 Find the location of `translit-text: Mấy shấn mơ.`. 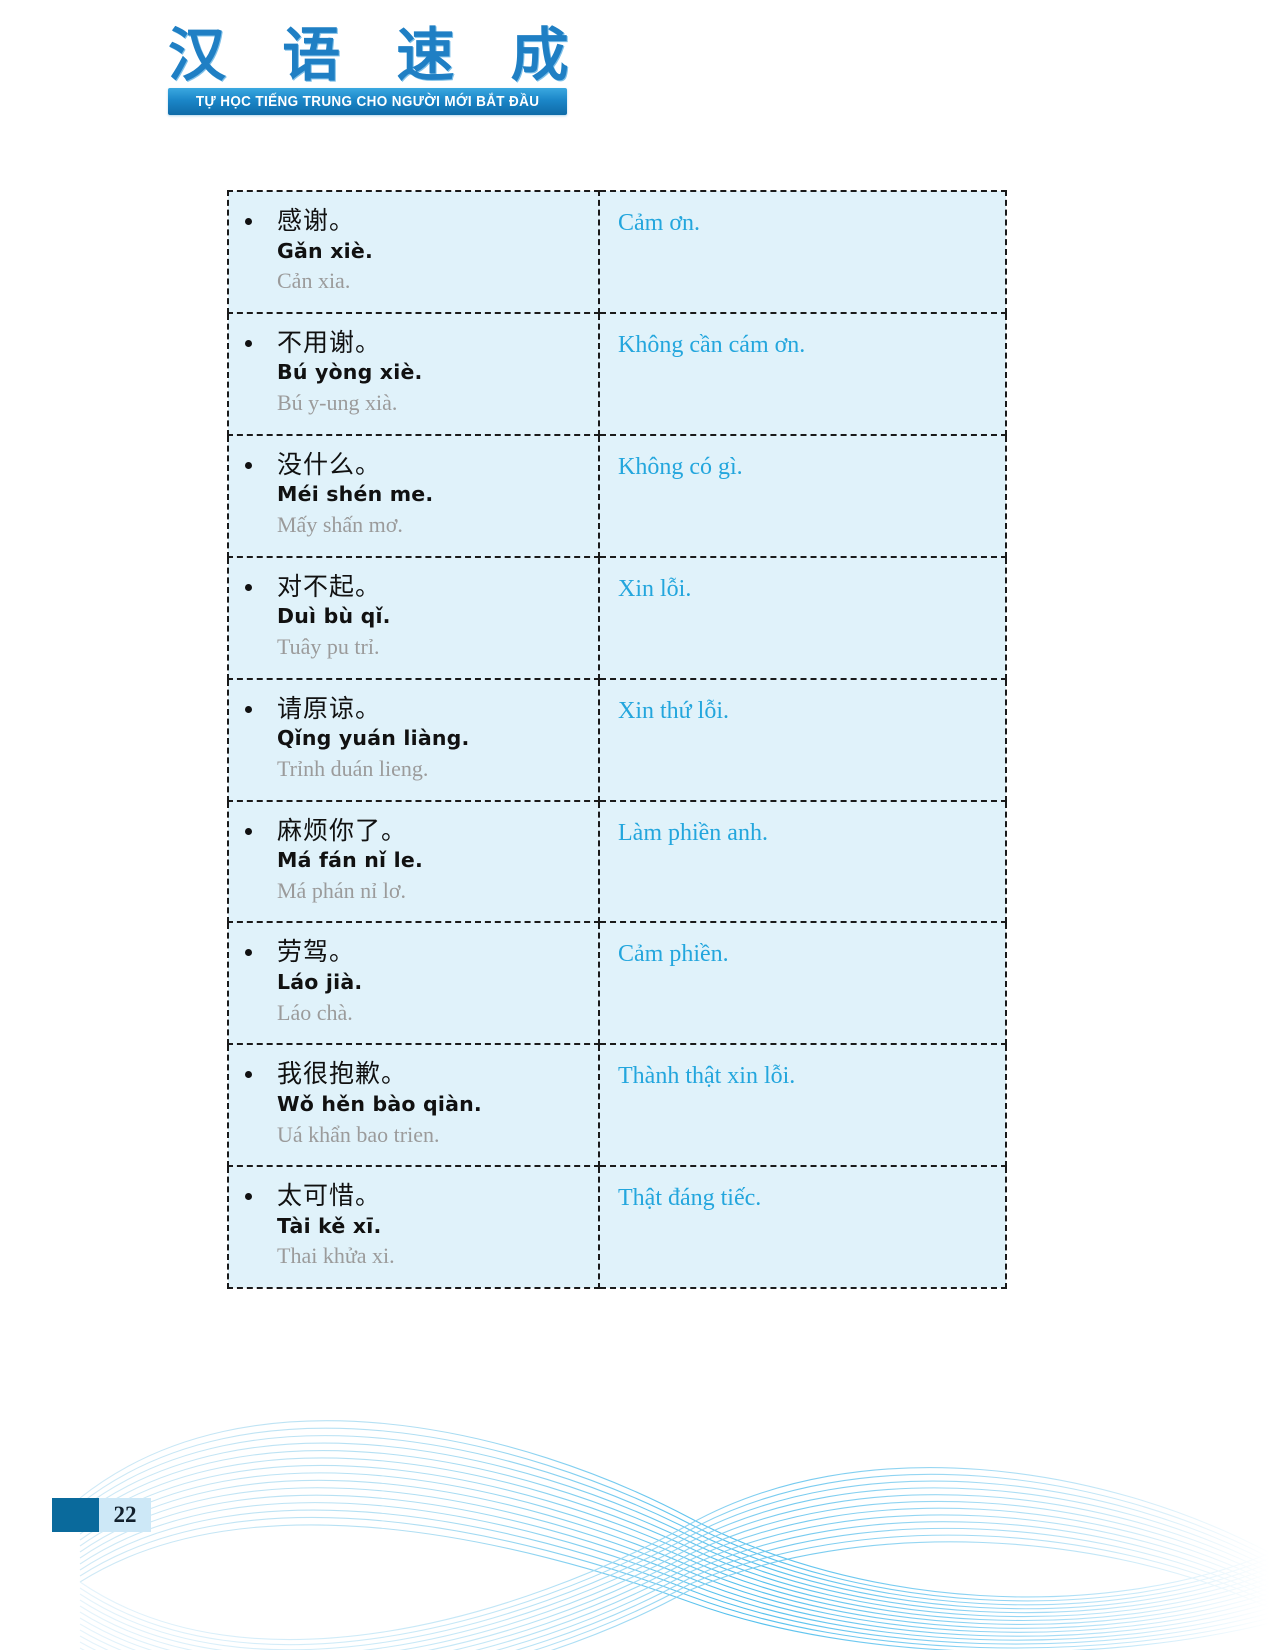

translit-text: Mấy shấn mơ. is located at coordinates (340, 525).